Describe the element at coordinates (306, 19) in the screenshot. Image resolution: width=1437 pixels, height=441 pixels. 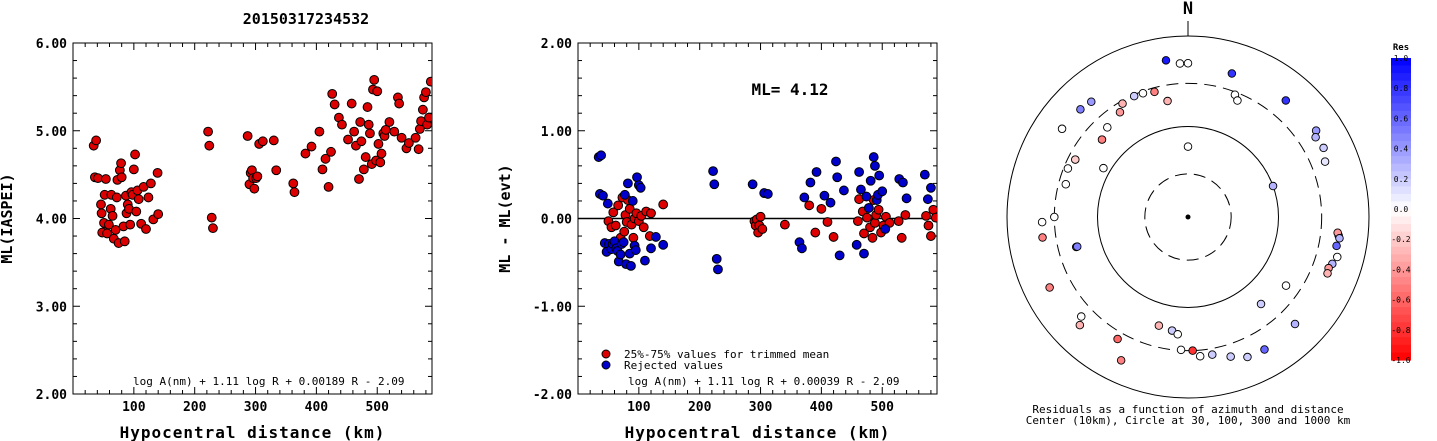
I see `figure-title: 20150317234532` at that location.